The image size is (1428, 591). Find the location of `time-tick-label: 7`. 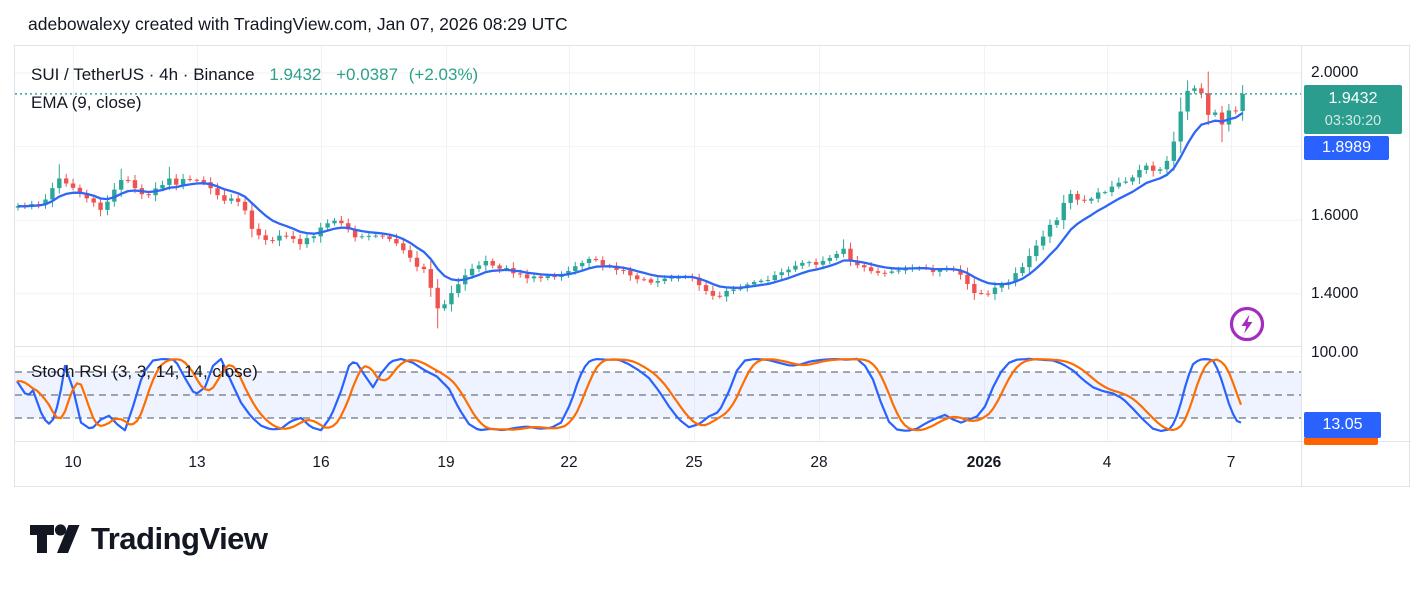

time-tick-label: 7 is located at coordinates (1231, 462).